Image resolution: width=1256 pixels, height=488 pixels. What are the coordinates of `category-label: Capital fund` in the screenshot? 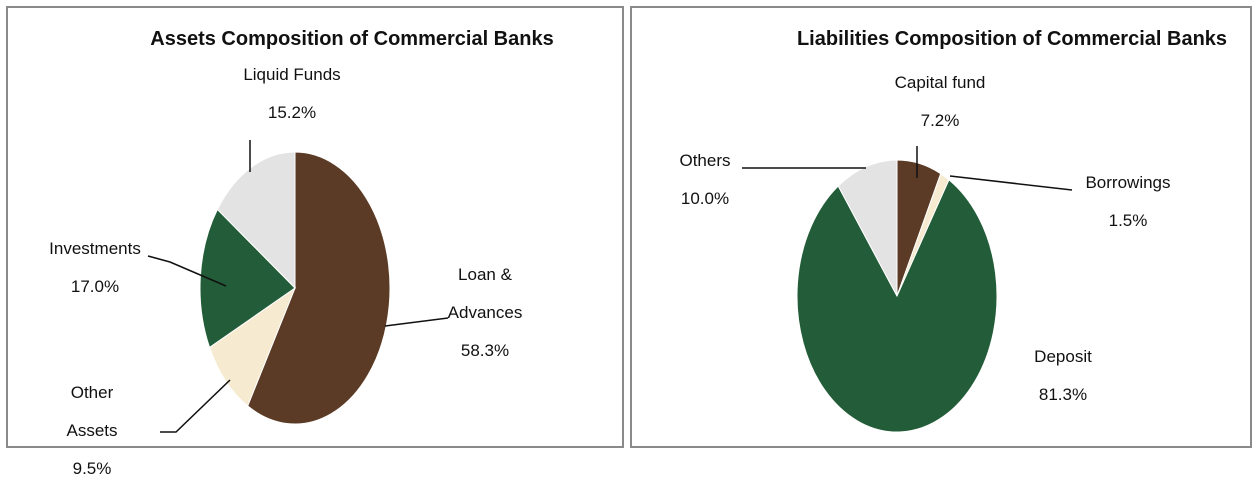 It's located at (940, 82).